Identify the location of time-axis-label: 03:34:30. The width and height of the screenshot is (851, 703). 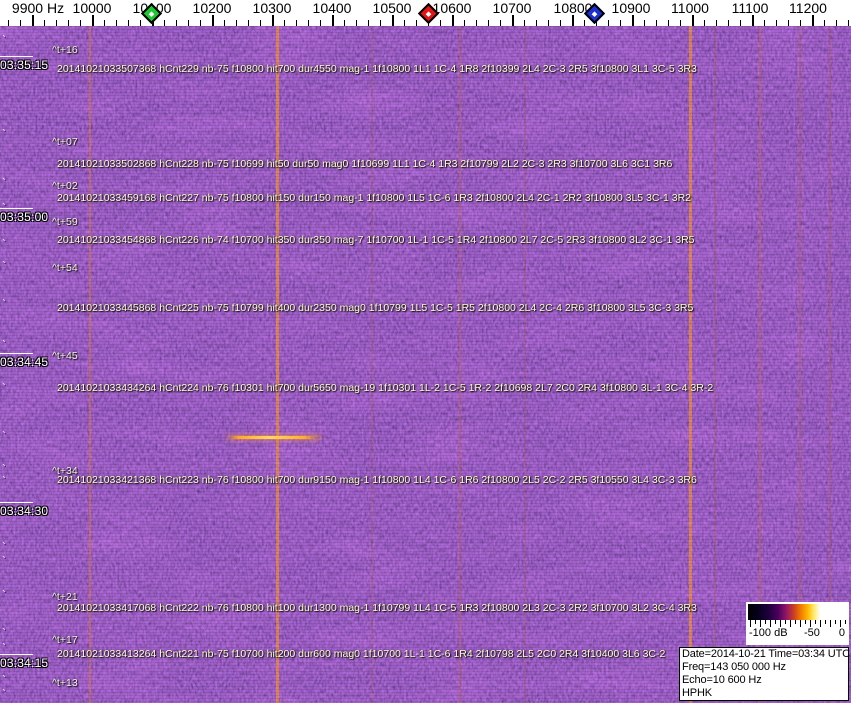
(24, 510).